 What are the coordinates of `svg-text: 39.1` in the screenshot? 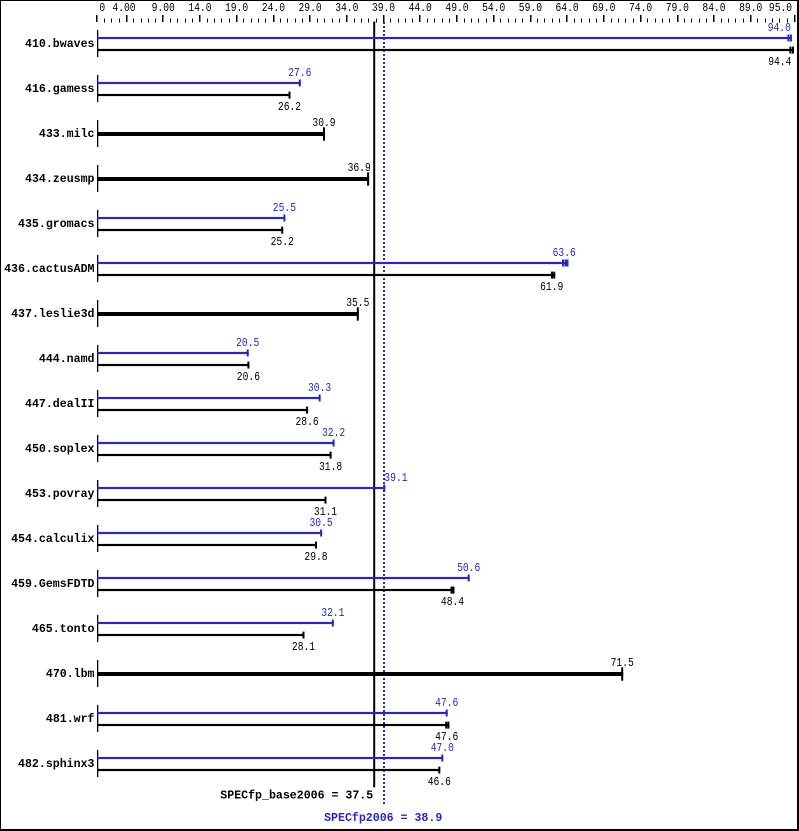 It's located at (395, 478).